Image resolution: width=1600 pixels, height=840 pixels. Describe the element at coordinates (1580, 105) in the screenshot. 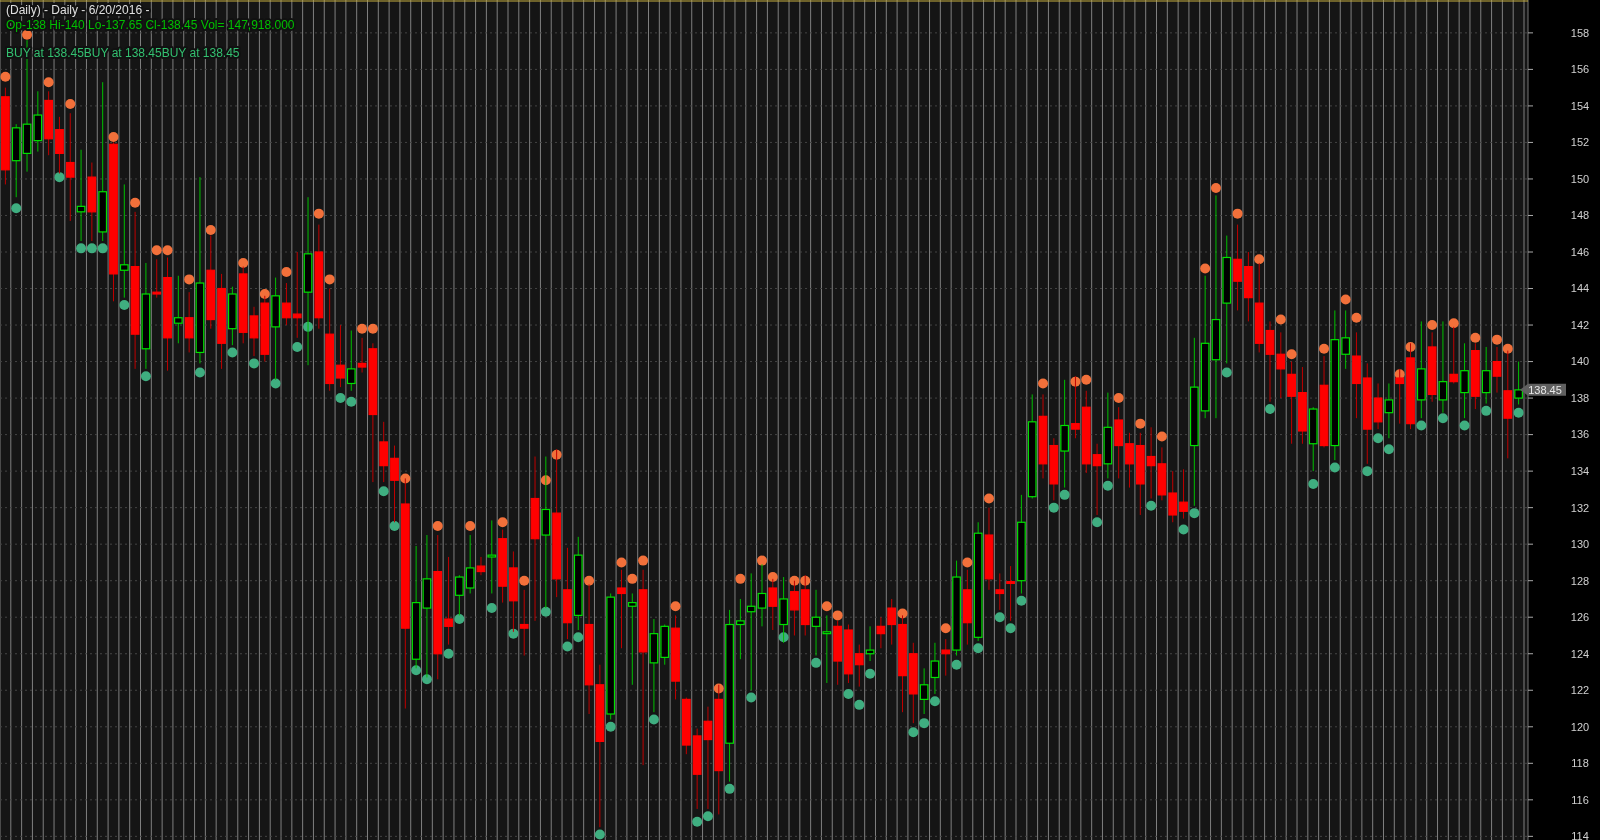

I see `y-tick-label: 154` at that location.